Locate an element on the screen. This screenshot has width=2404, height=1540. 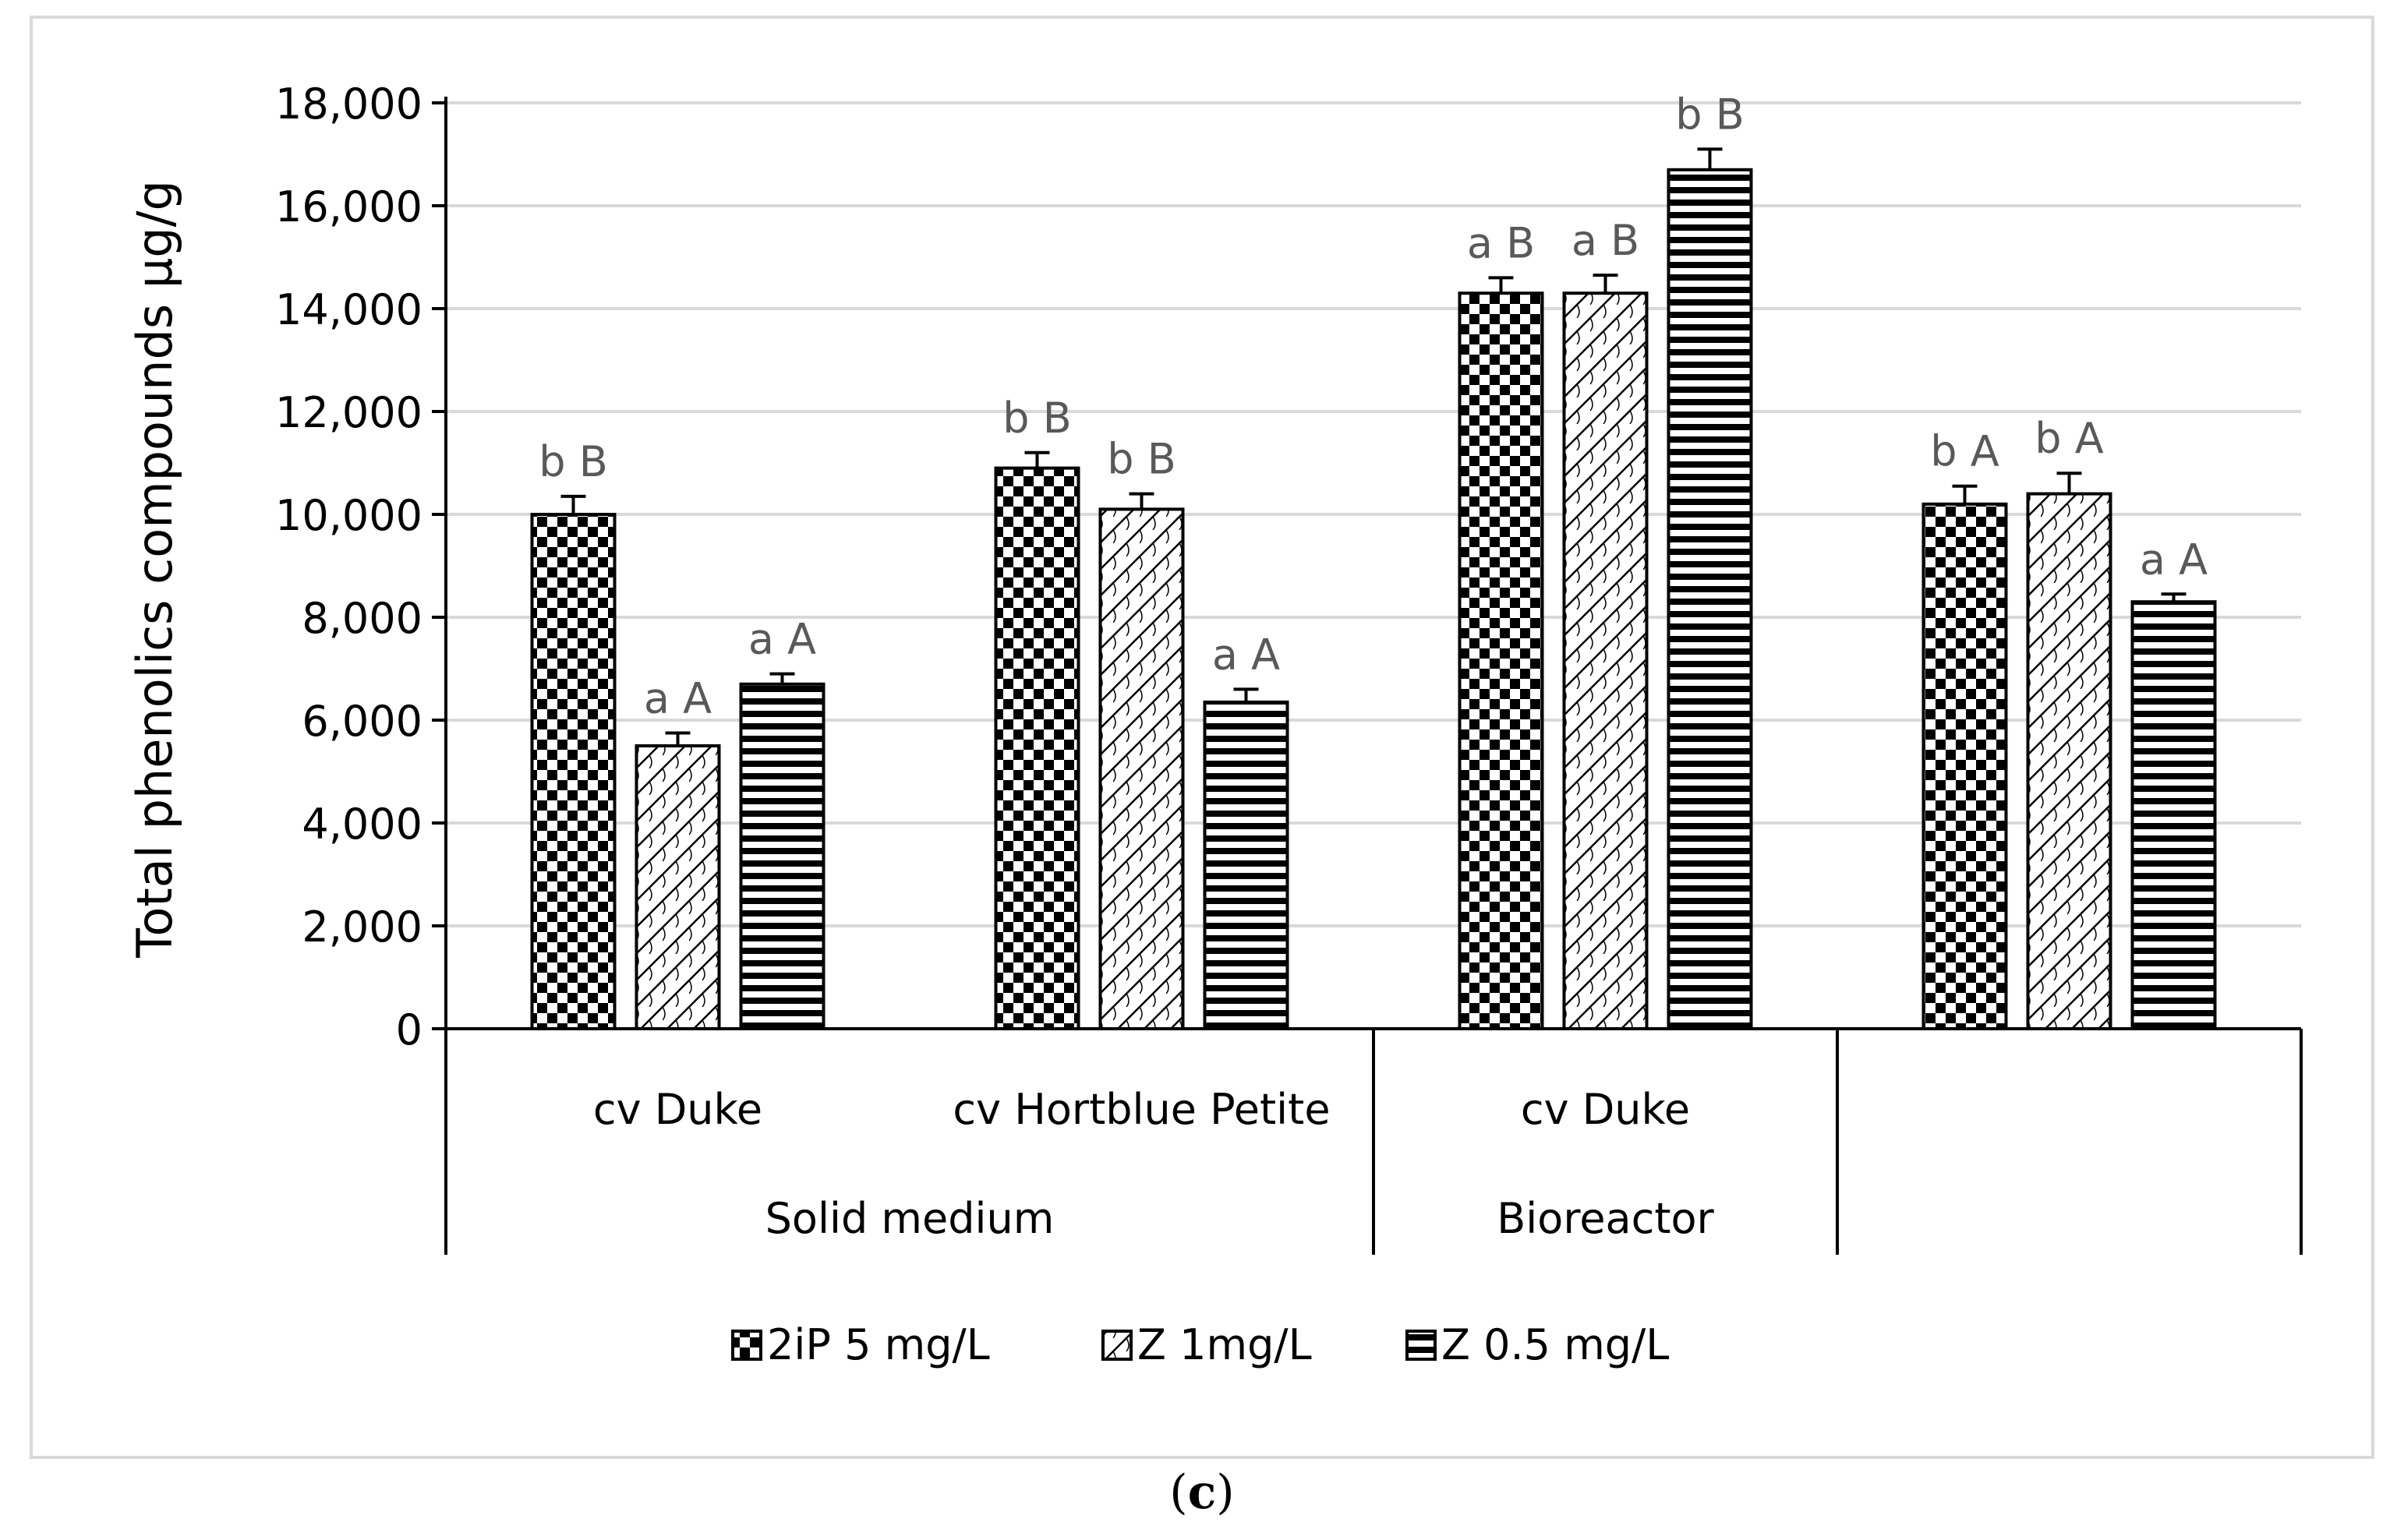
legend-label: Z 1mg/L is located at coordinates (1224, 1344).